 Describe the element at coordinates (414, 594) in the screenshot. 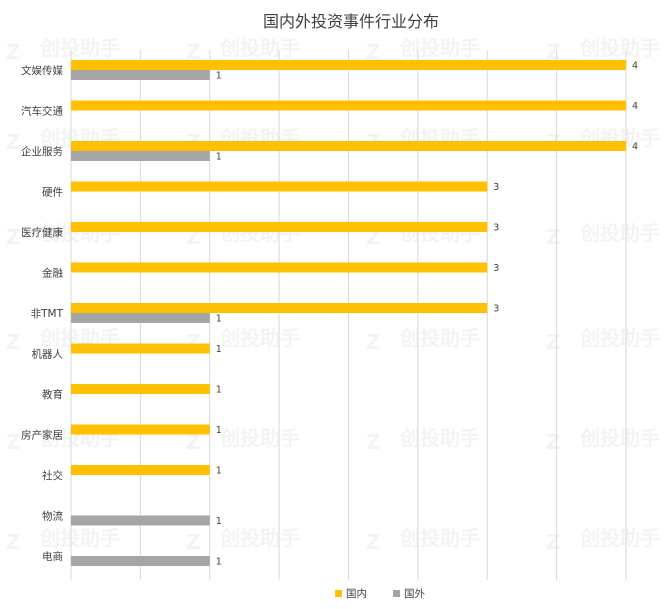

I see `legend-label: 国外` at that location.